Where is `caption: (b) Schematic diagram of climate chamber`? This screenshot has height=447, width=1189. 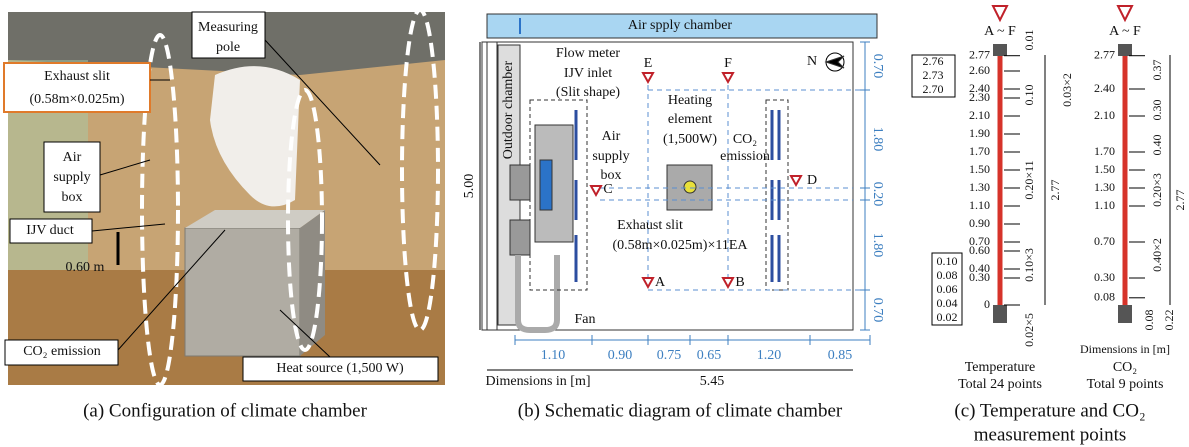 caption: (b) Schematic diagram of climate chamber is located at coordinates (680, 410).